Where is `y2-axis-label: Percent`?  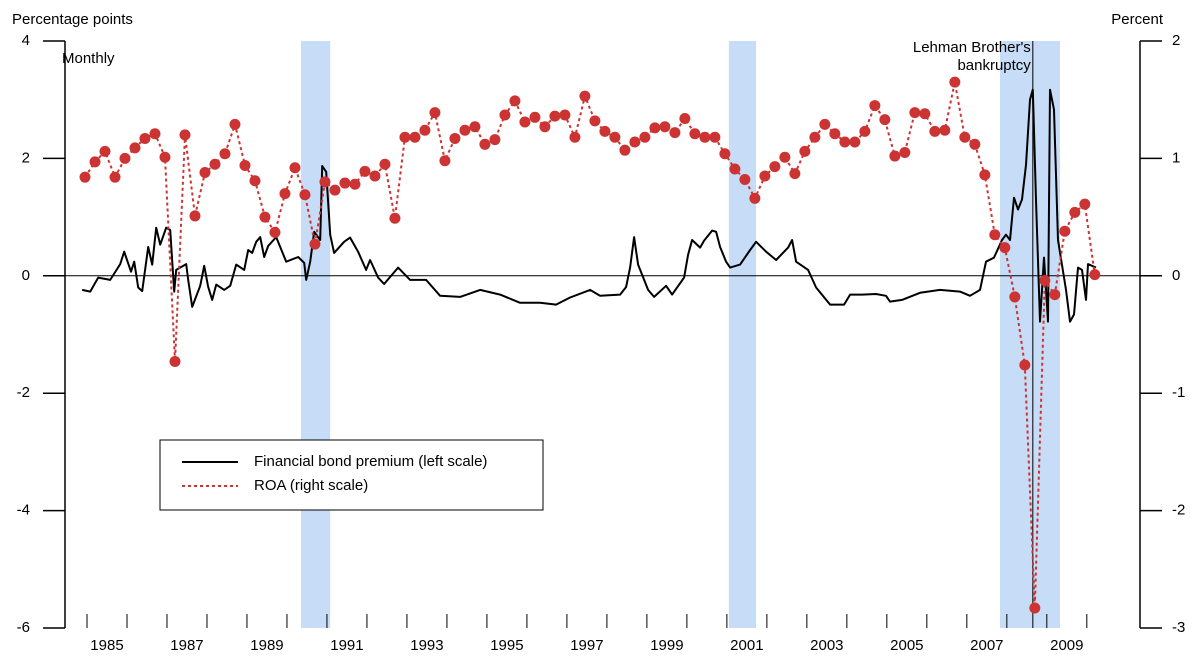 y2-axis-label: Percent is located at coordinates (1137, 19).